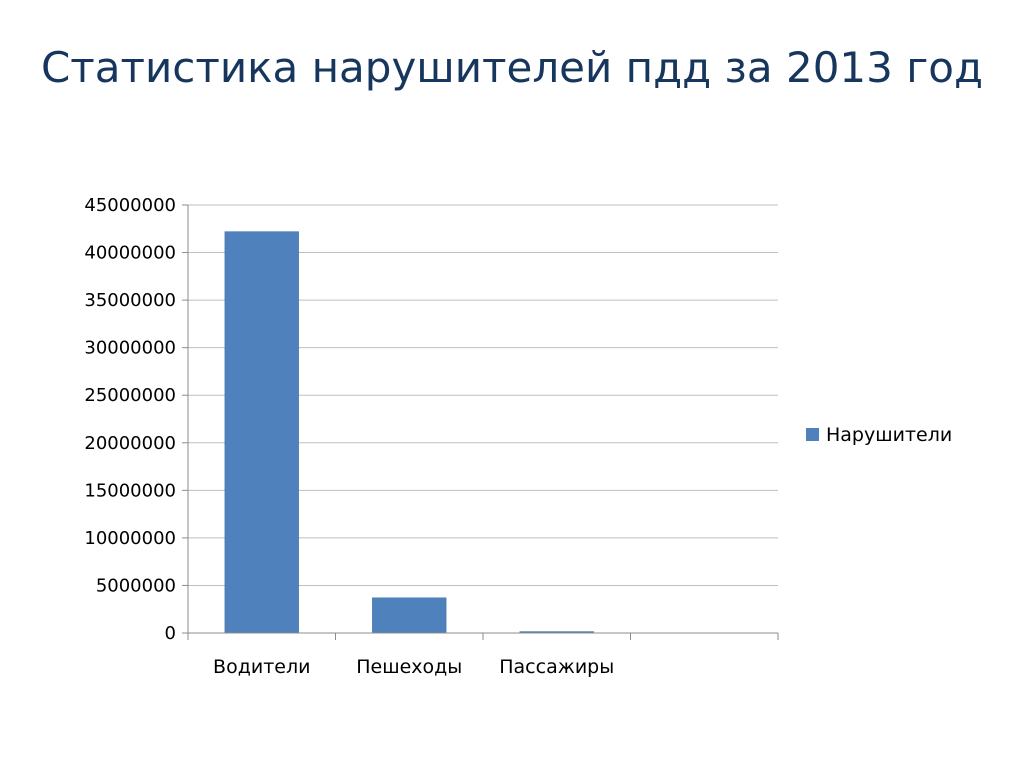 This screenshot has height=768, width=1024. I want to click on y-tick-label: 25000000, so click(130, 395).